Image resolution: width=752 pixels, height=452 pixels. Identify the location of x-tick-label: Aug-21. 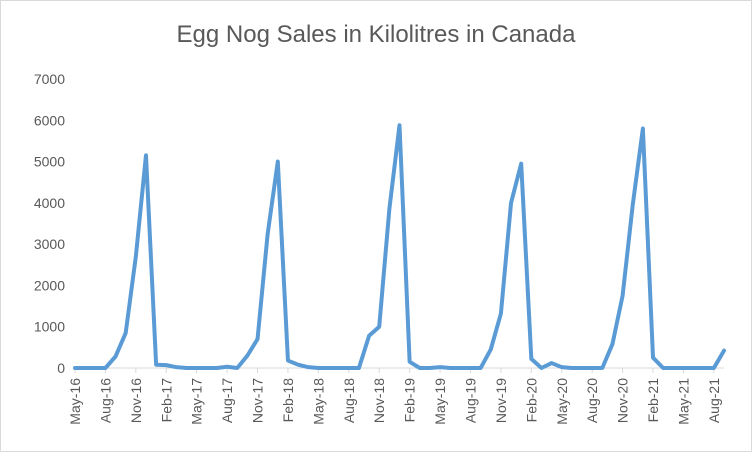
(714, 400).